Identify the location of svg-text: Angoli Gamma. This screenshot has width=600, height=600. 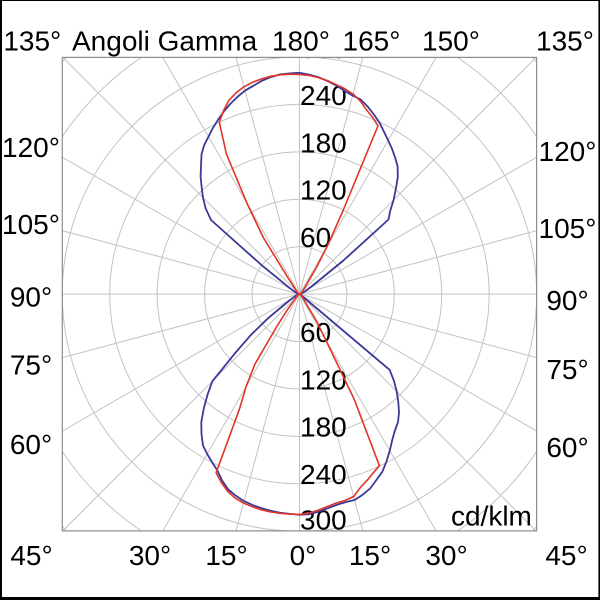
(165, 40).